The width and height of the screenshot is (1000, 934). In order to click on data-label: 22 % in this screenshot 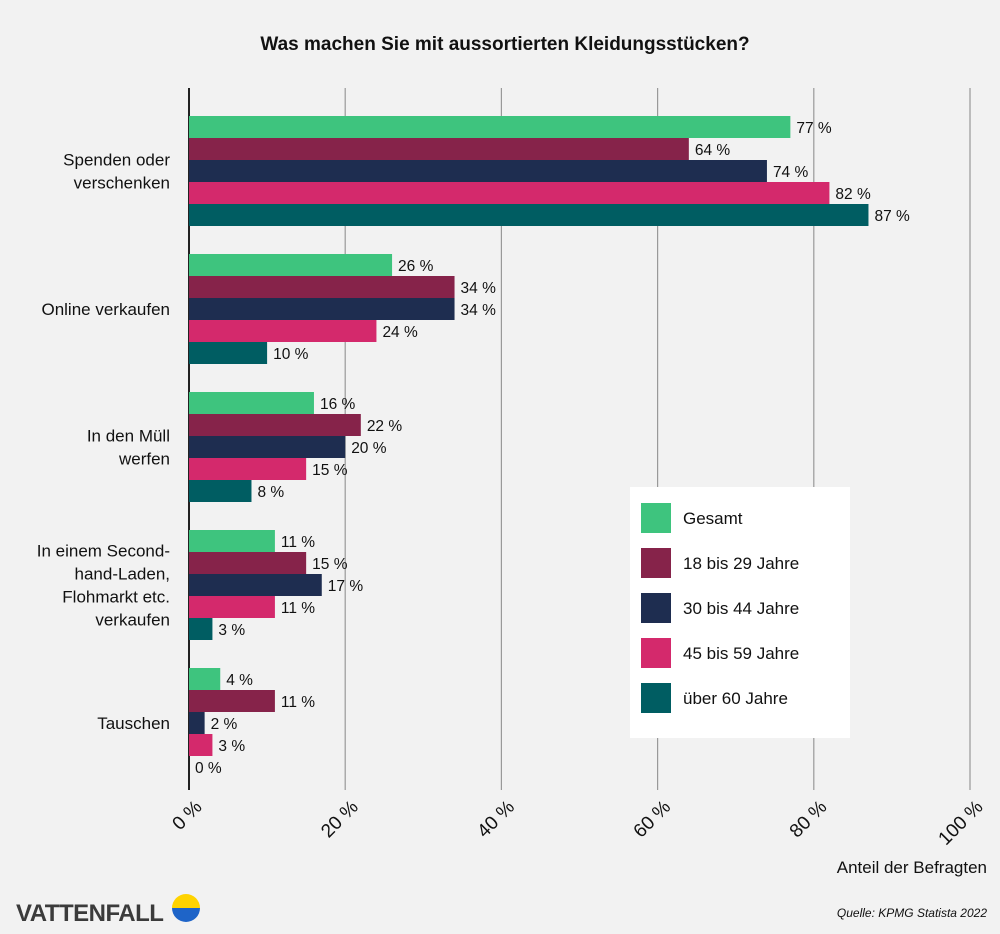, I will do `click(385, 426)`.